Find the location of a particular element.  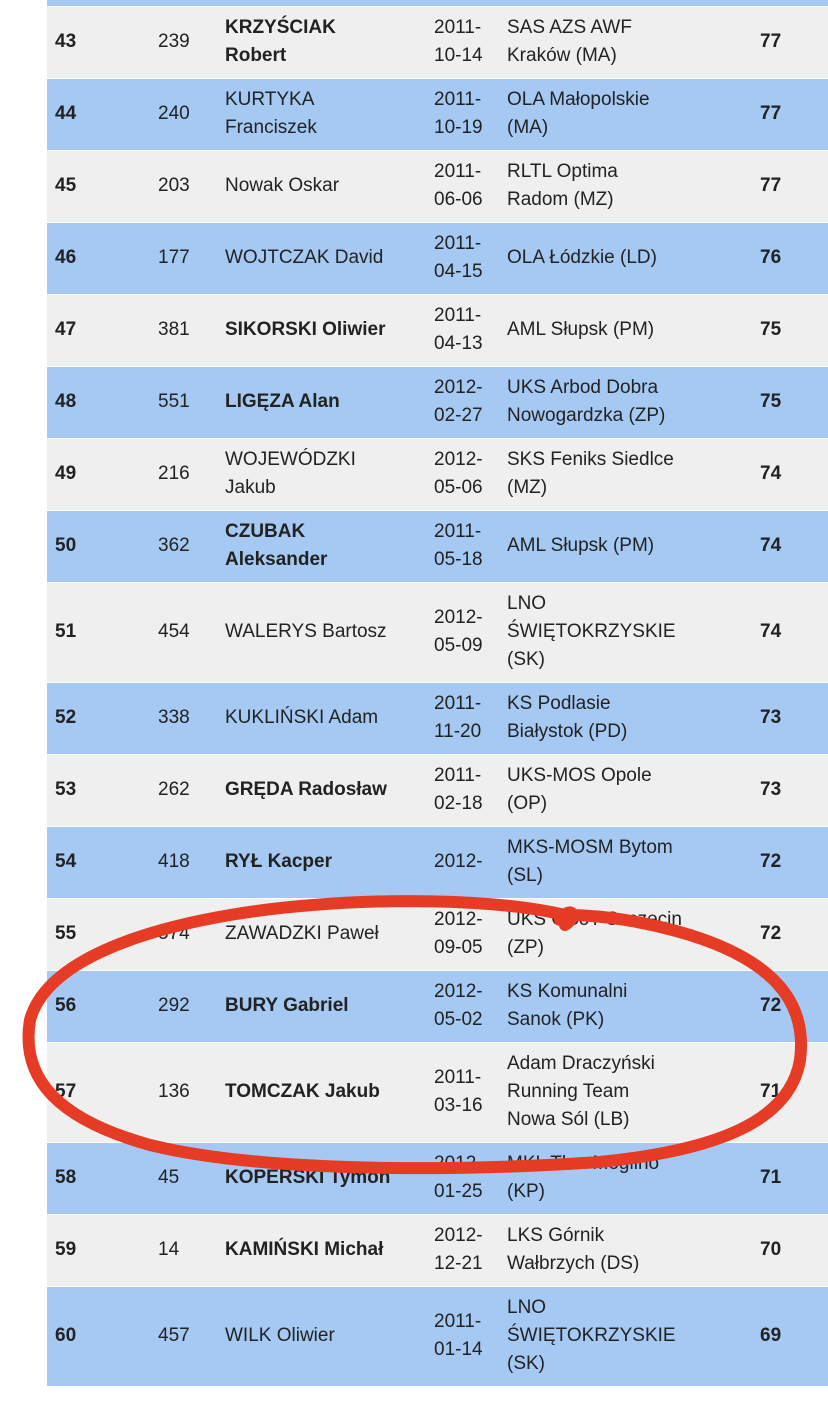

place: 60 is located at coordinates (66, 1335).